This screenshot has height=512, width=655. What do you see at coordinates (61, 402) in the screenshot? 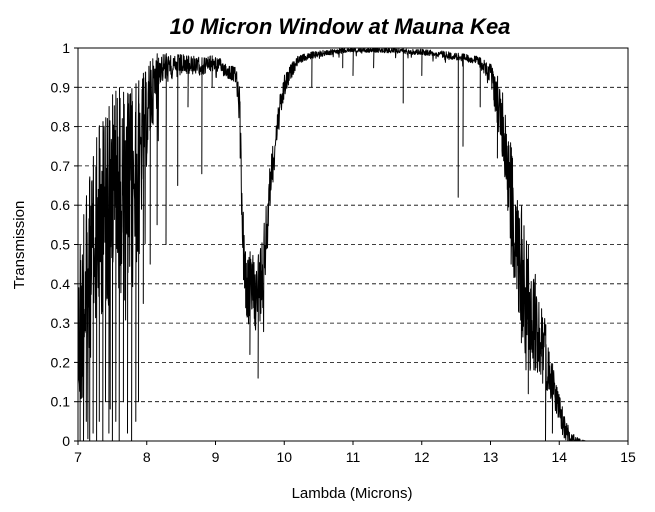
I see `y-tick-label: 0.1` at bounding box center [61, 402].